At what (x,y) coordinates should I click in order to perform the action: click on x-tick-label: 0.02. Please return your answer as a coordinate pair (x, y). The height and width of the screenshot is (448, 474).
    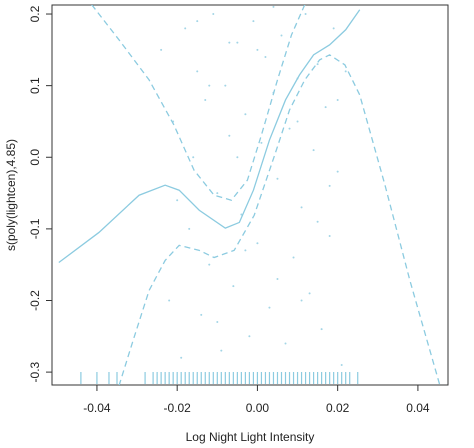
    Looking at the image, I should click on (338, 408).